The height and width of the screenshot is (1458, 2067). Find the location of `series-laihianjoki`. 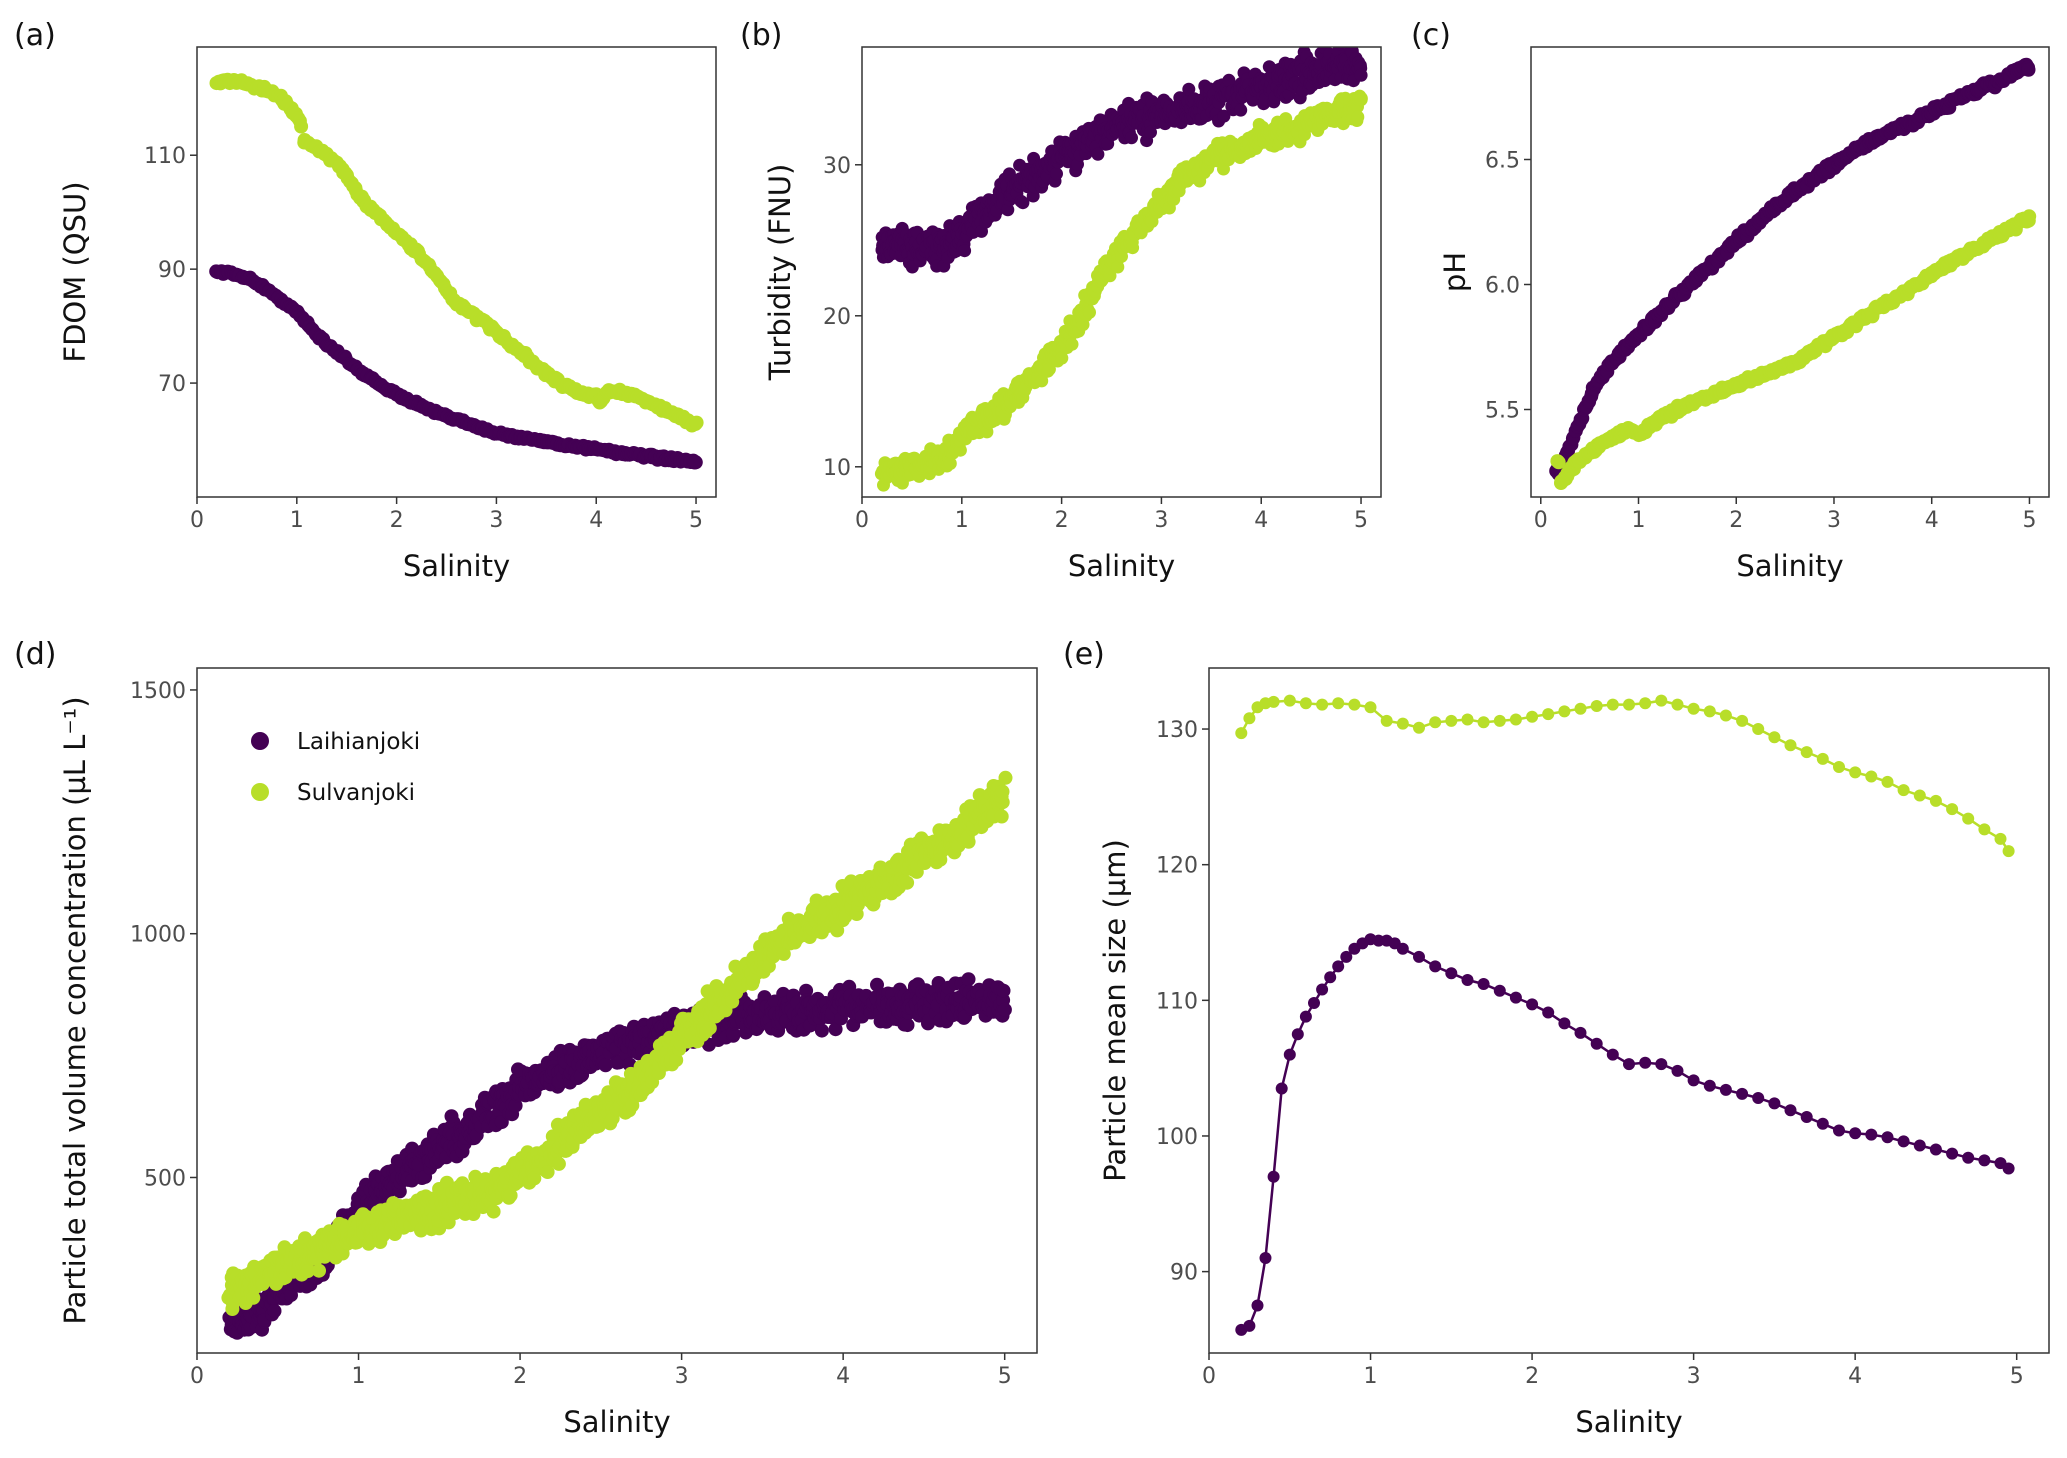

series-laihianjoki is located at coordinates (456, 367).